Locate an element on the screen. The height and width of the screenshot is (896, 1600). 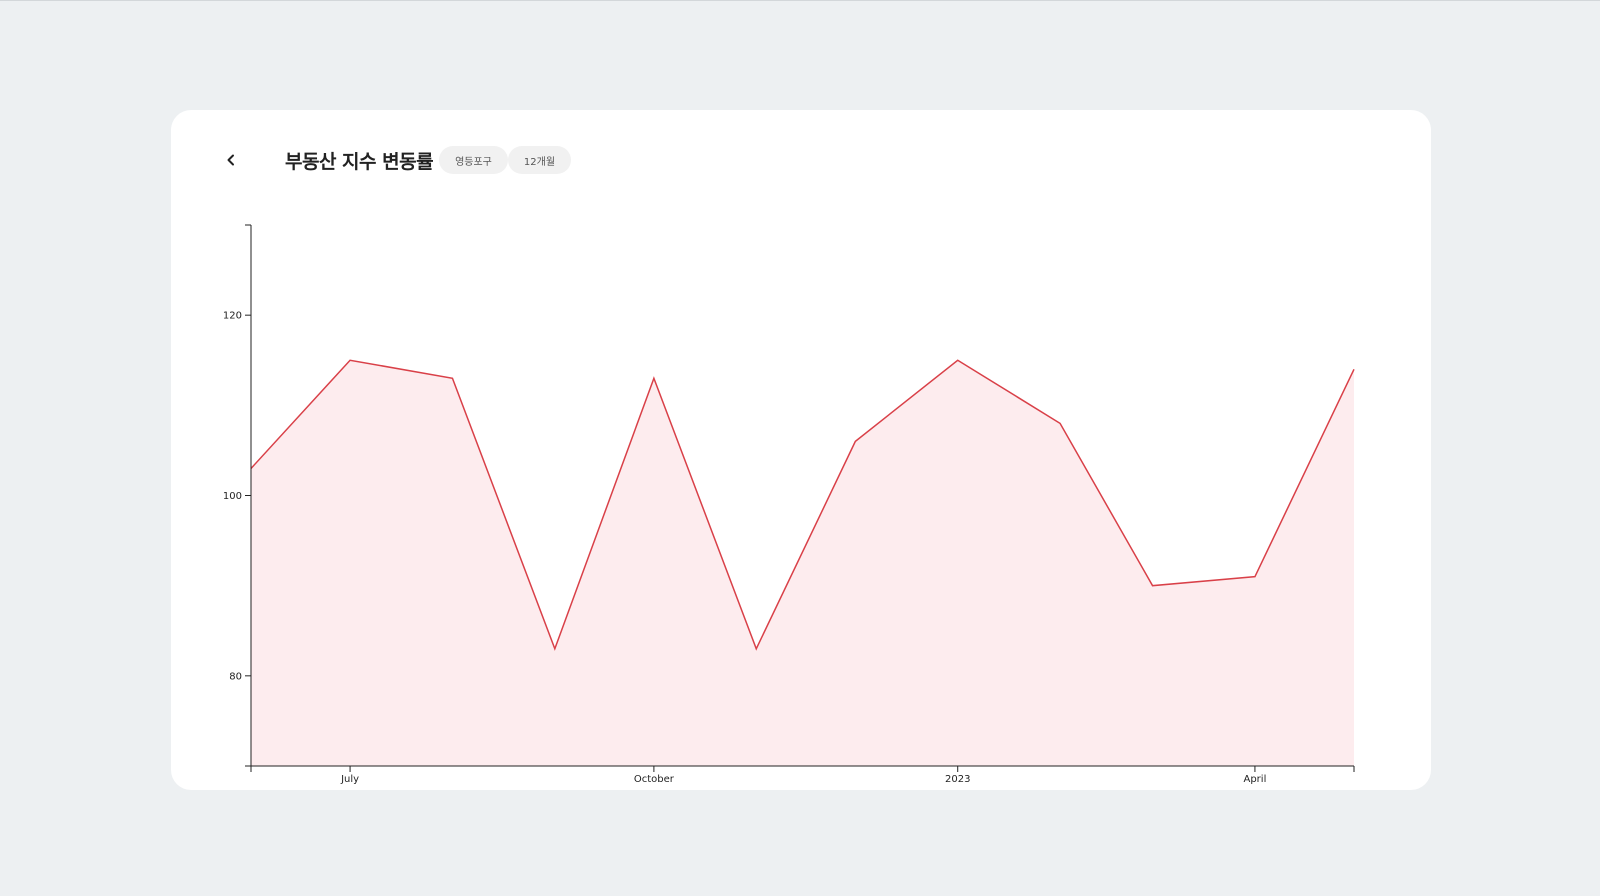
x-tick-label: October is located at coordinates (654, 779).